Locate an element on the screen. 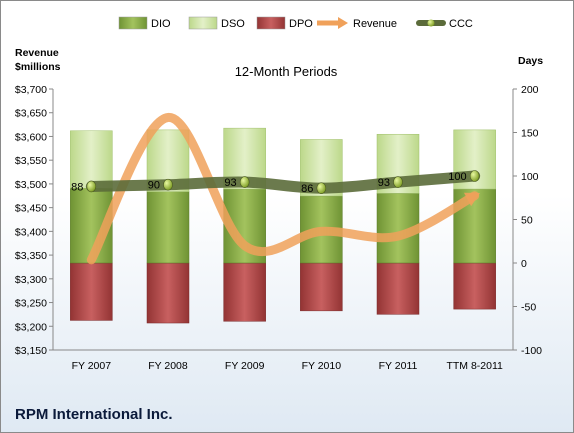 The width and height of the screenshot is (574, 433). bar-dio is located at coordinates (168, 227).